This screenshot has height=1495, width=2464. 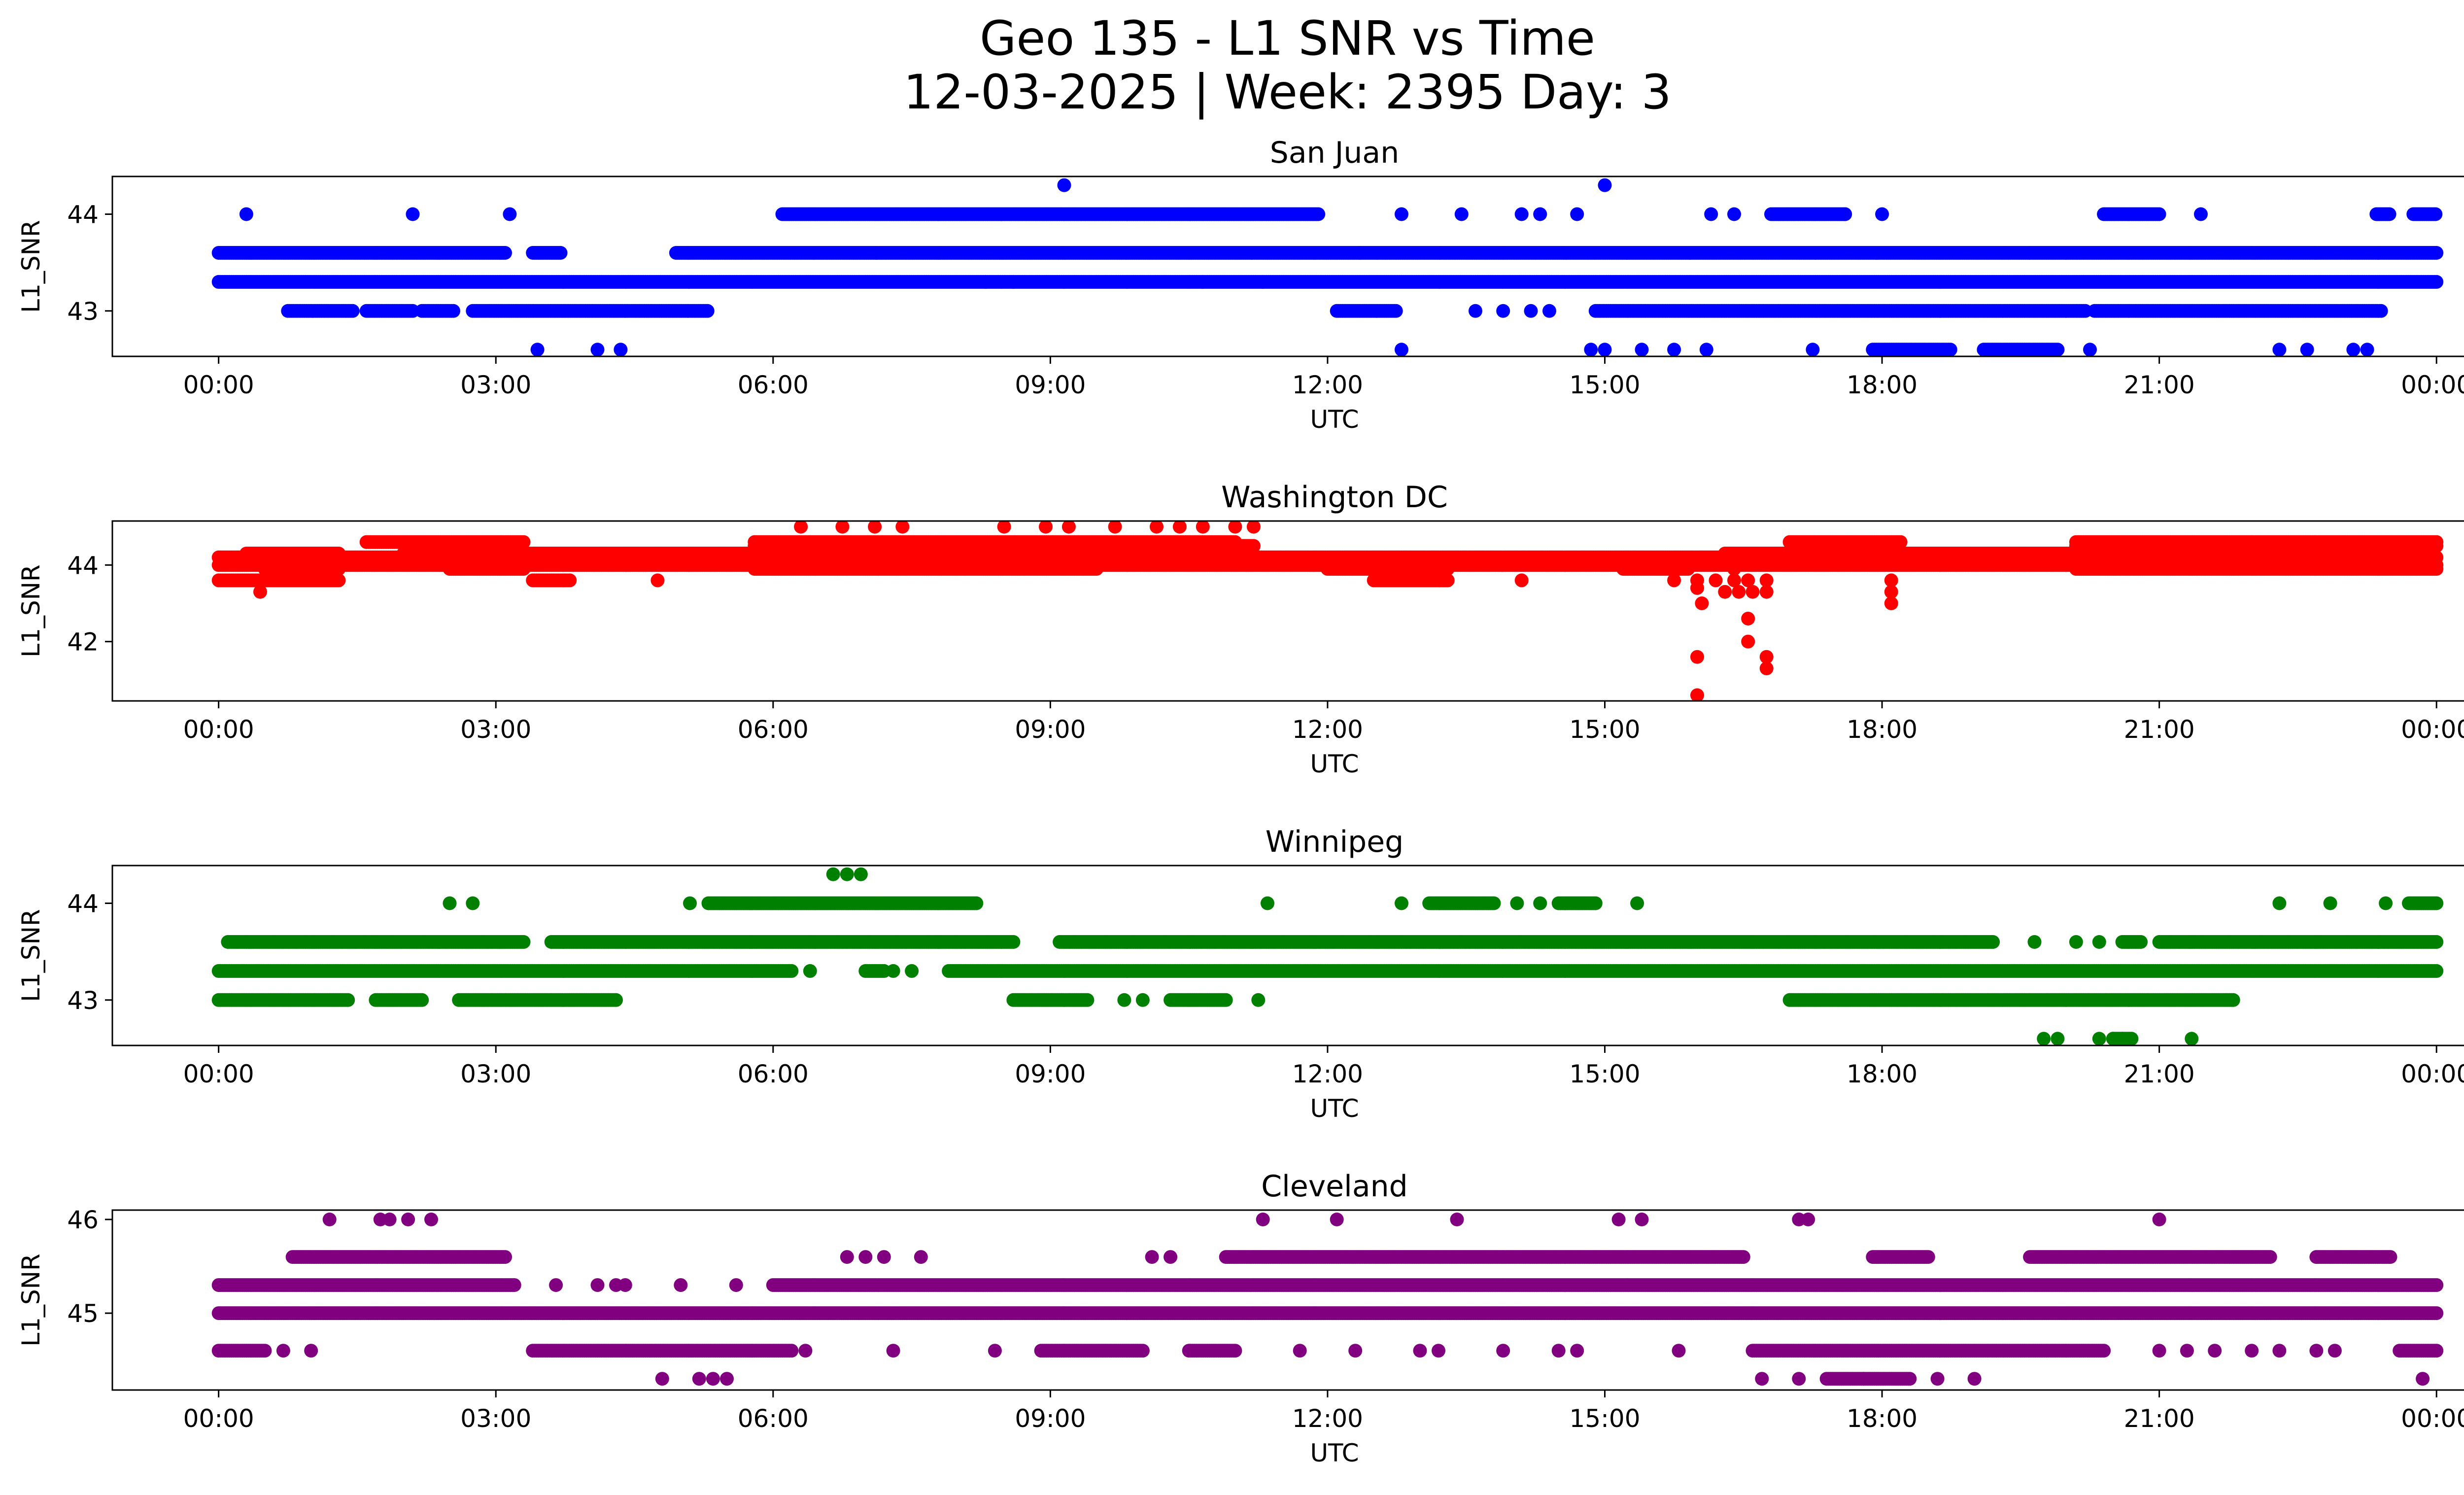 I want to click on x-axis-label: UTC, so click(x=1334, y=419).